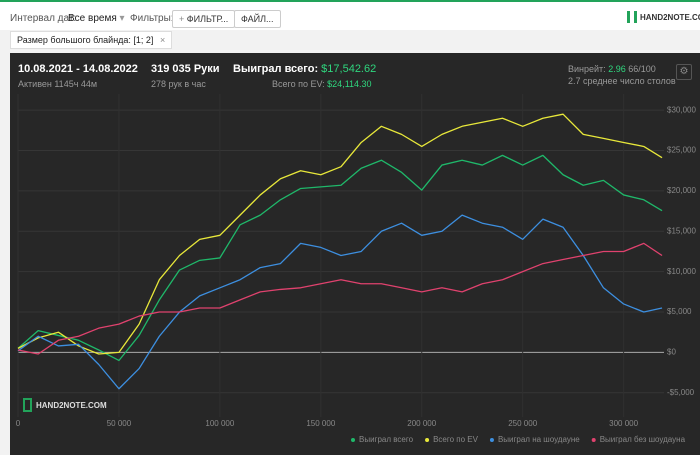  Describe the element at coordinates (681, 392) in the screenshot. I see `y-tick-label: -$5,000` at that location.